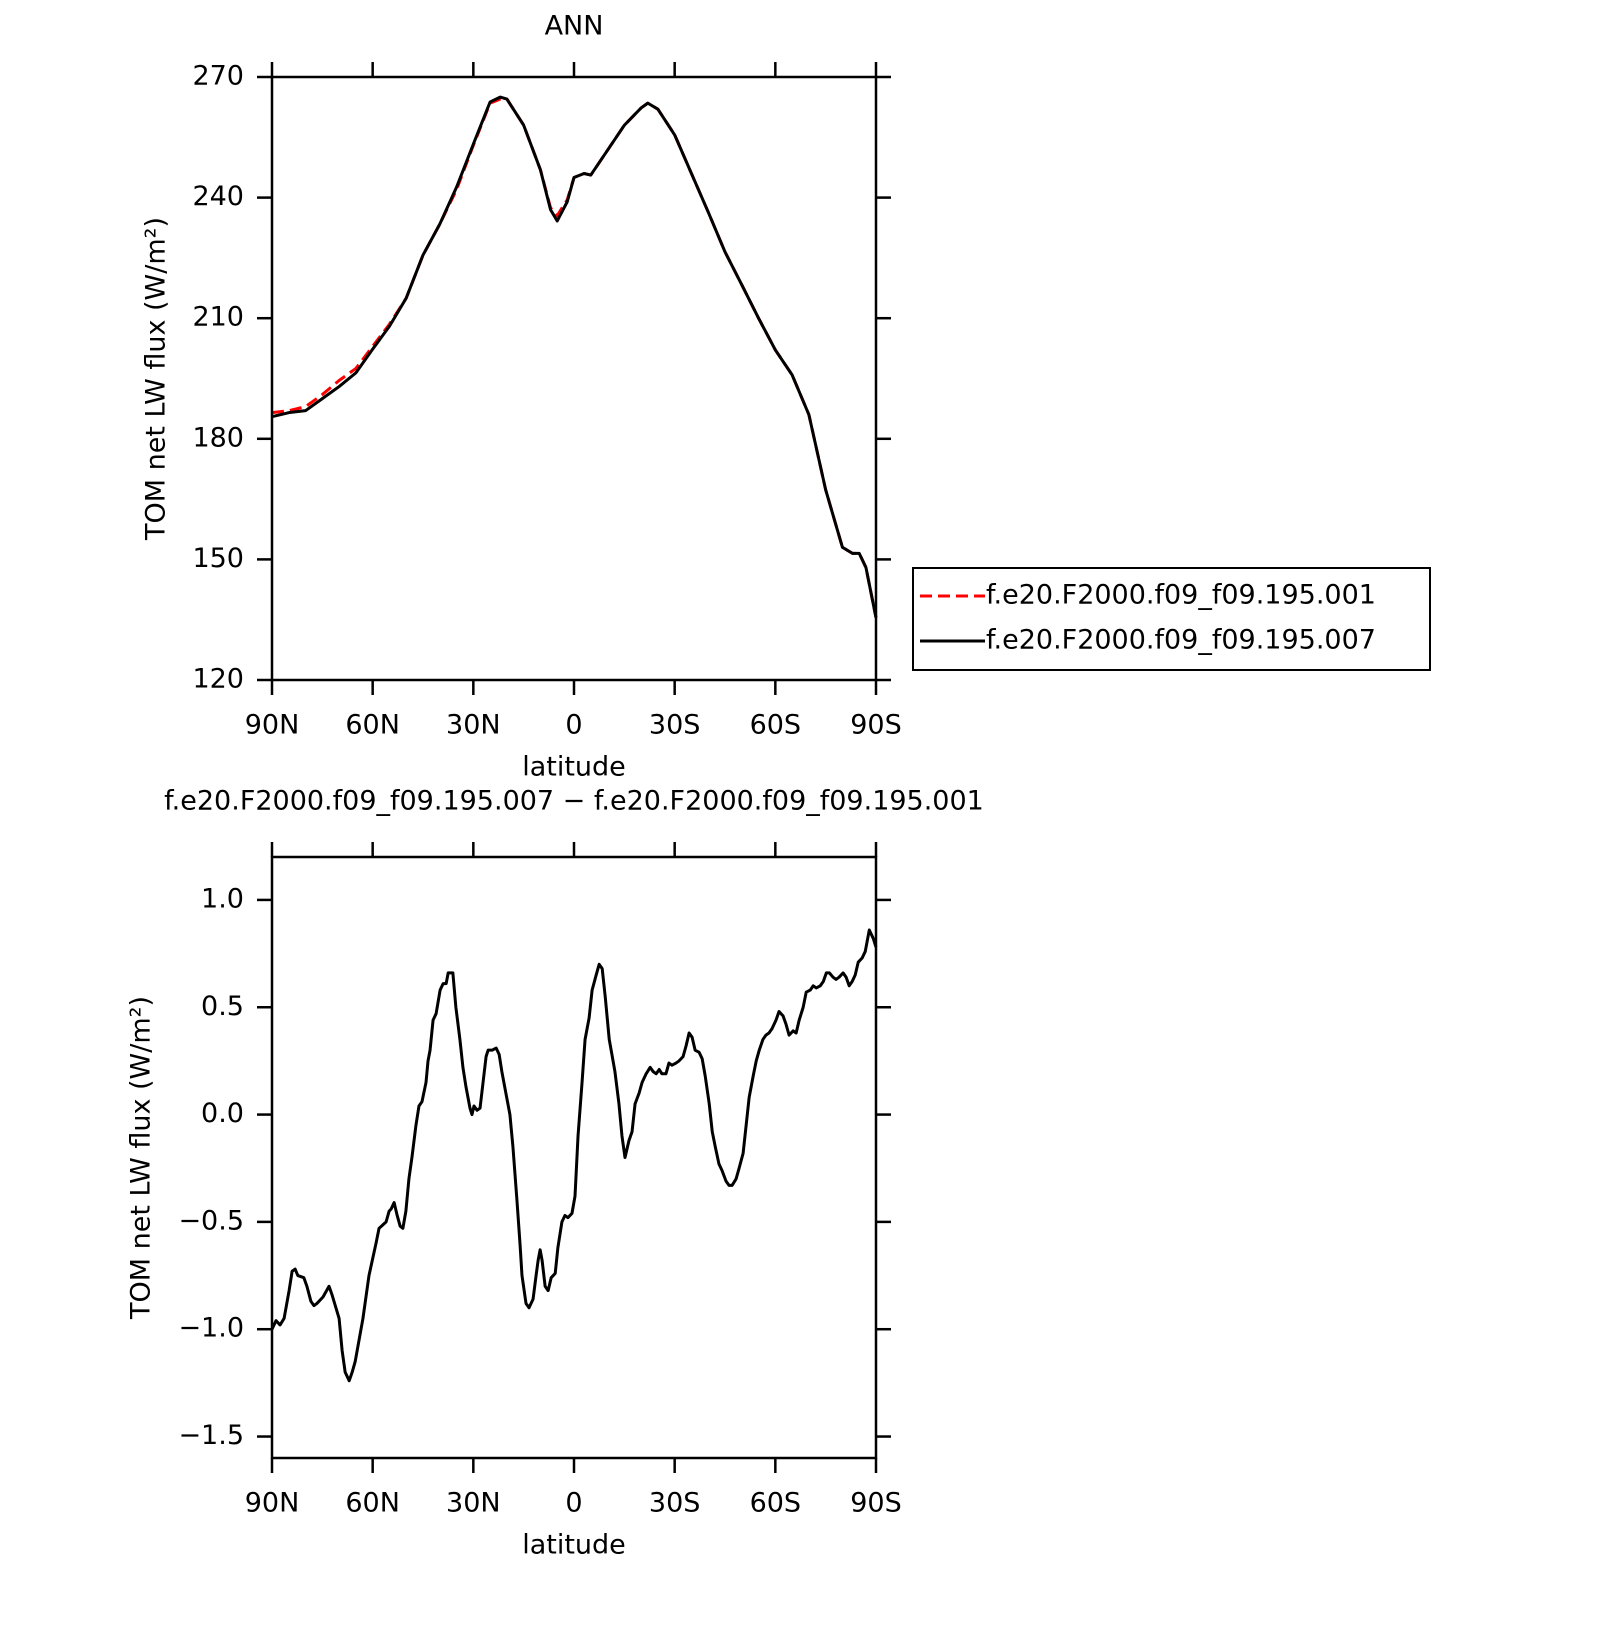  What do you see at coordinates (574, 26) in the screenshot?
I see `chart-title: ANN` at bounding box center [574, 26].